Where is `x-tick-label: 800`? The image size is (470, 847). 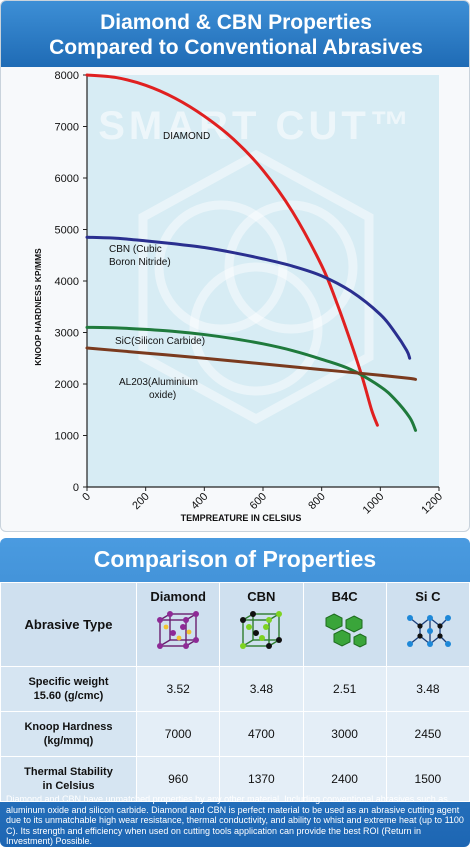 x-tick-label: 800 is located at coordinates (316, 501).